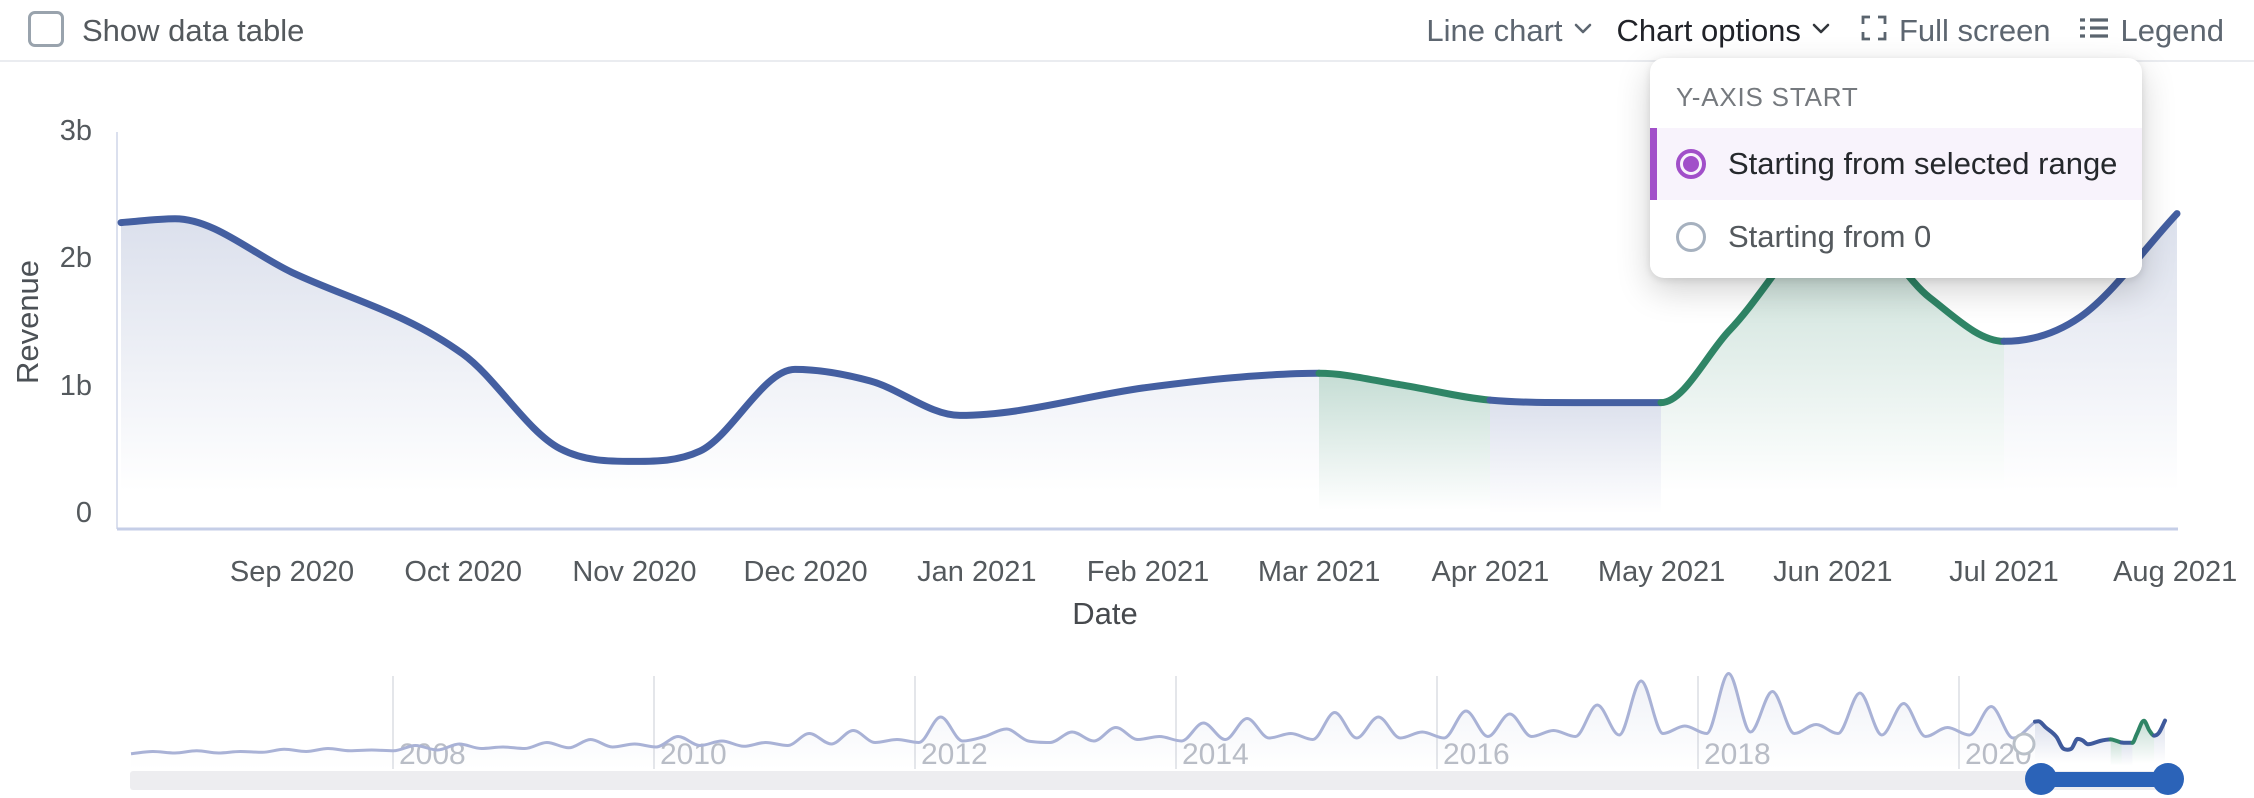 The image size is (2254, 798). What do you see at coordinates (1691, 164) in the screenshot?
I see `radio-selected-icon` at bounding box center [1691, 164].